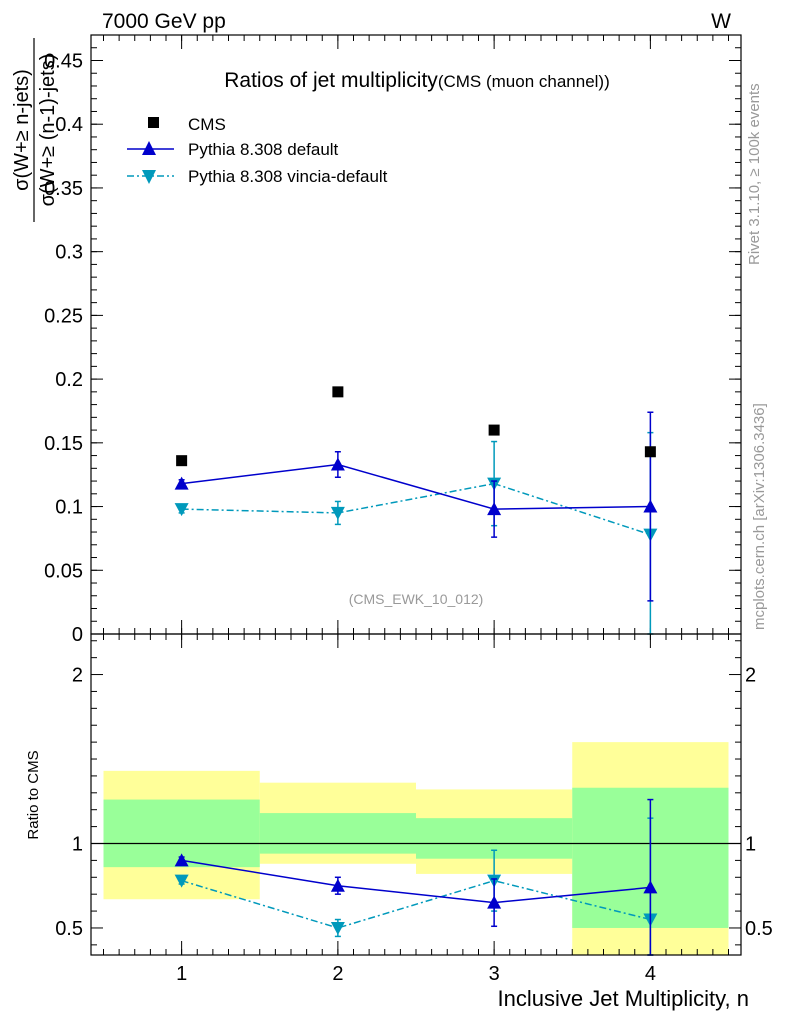 Image resolution: width=786 pixels, height=1024 pixels. I want to click on xtick-label: 1, so click(181, 974).